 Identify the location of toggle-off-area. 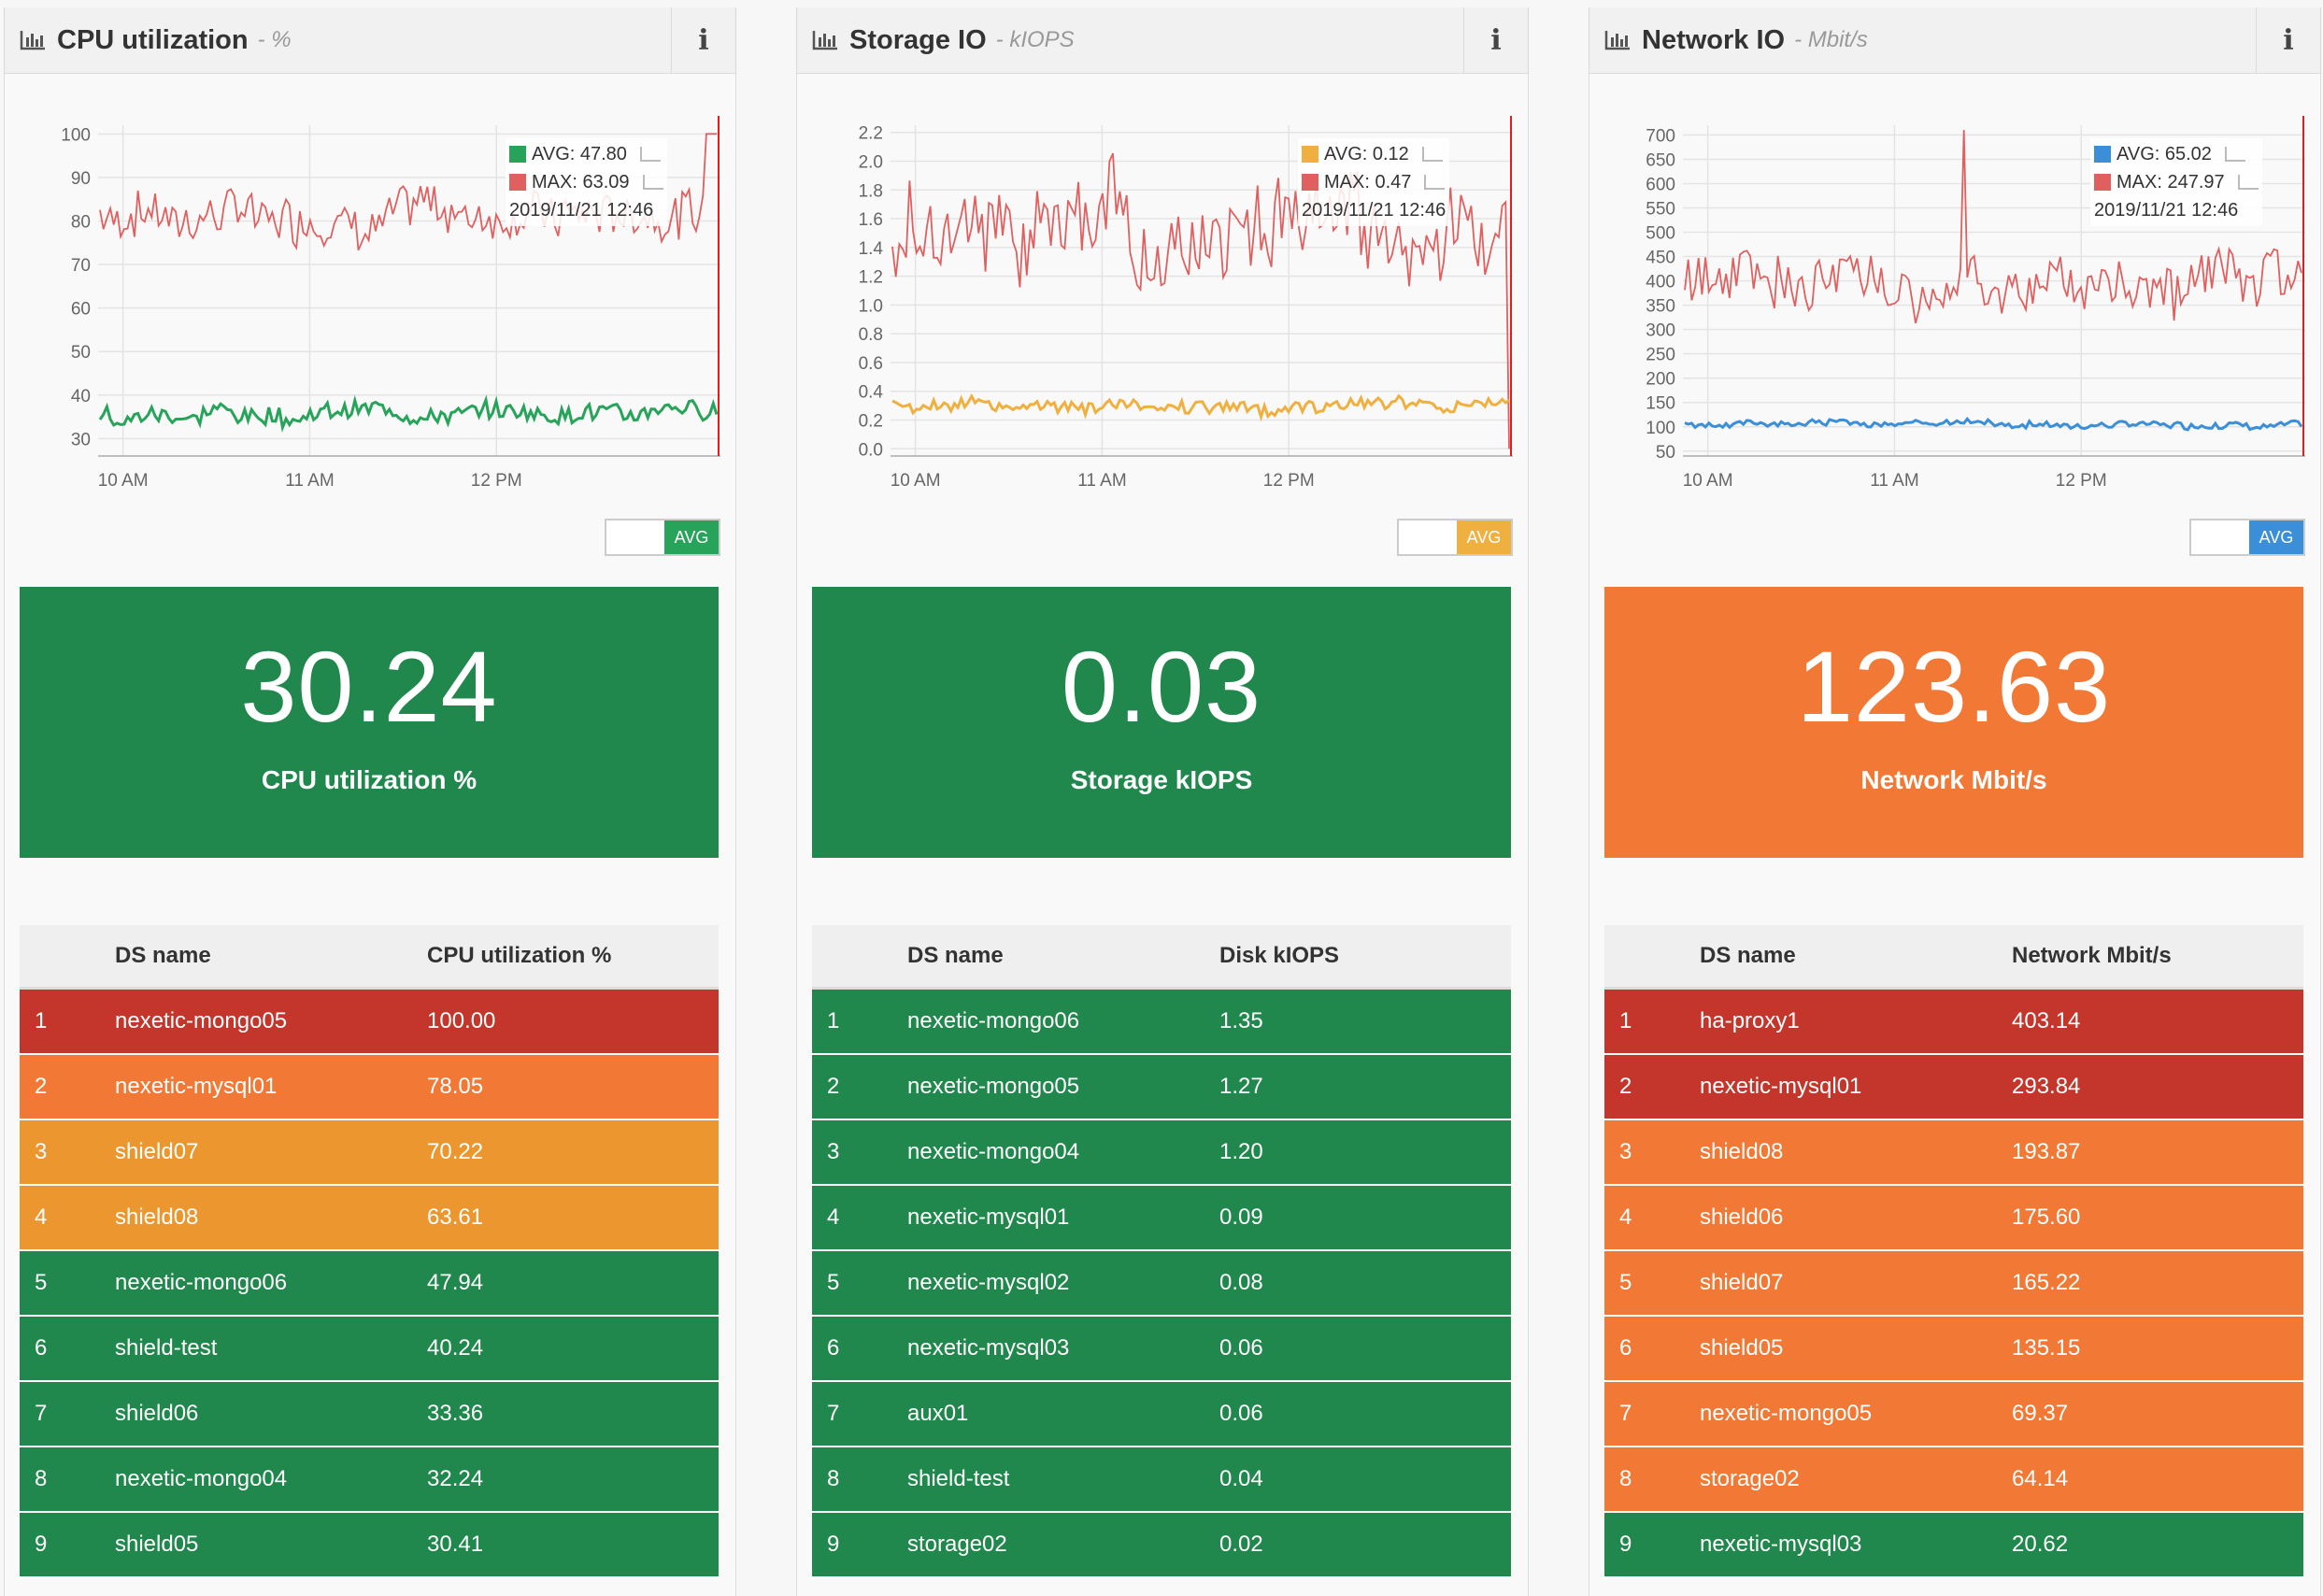
(635, 537).